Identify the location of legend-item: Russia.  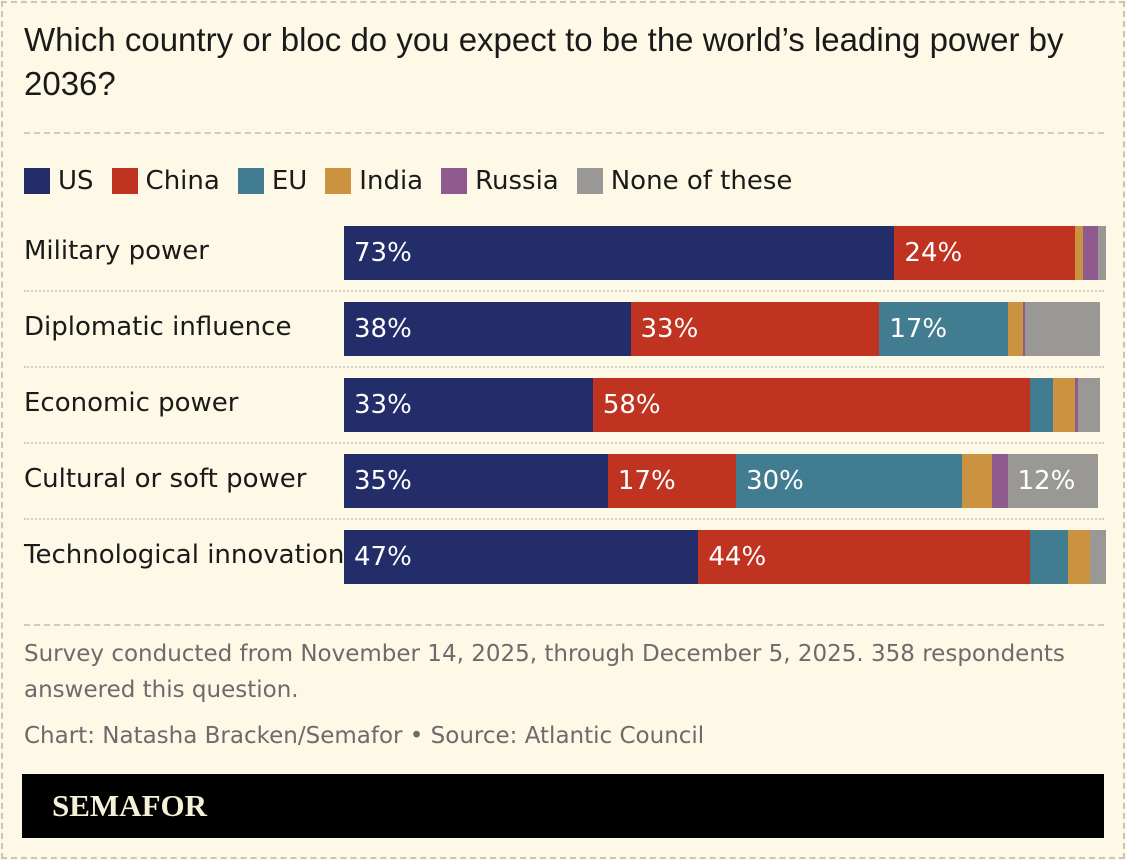
(500, 181).